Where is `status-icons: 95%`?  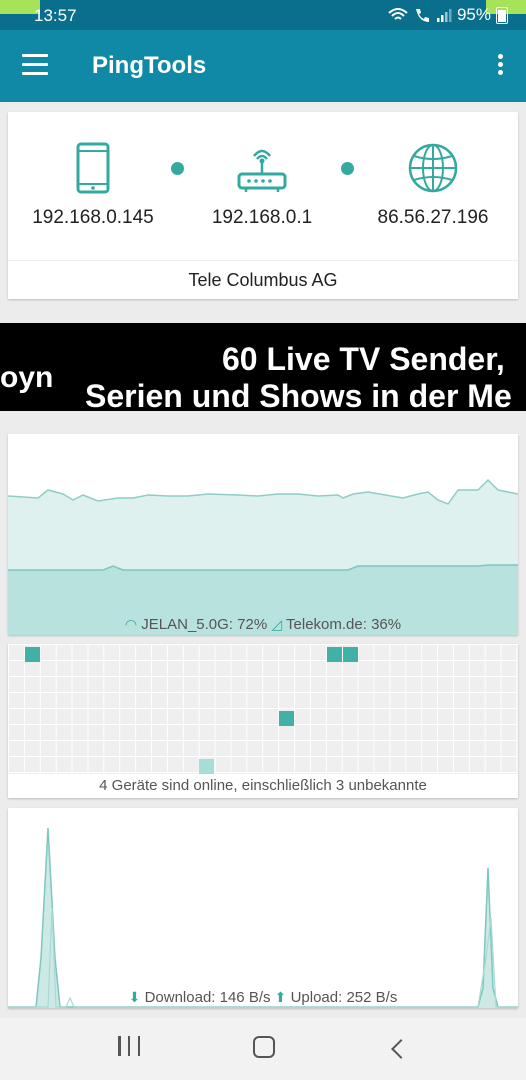 status-icons: 95% is located at coordinates (448, 15).